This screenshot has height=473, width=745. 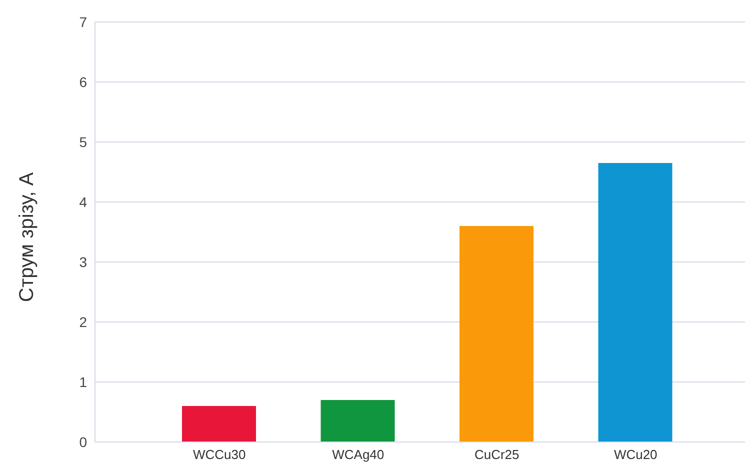 What do you see at coordinates (358, 454) in the screenshot?
I see `x-tick-label: WCAg40` at bounding box center [358, 454].